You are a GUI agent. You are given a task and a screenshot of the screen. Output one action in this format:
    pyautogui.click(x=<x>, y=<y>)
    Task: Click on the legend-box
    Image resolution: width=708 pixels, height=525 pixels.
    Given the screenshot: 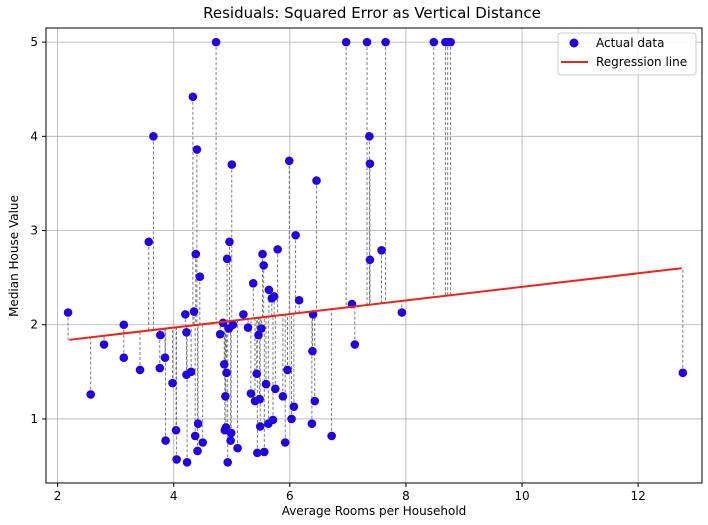 What is the action you would take?
    pyautogui.click(x=627, y=54)
    